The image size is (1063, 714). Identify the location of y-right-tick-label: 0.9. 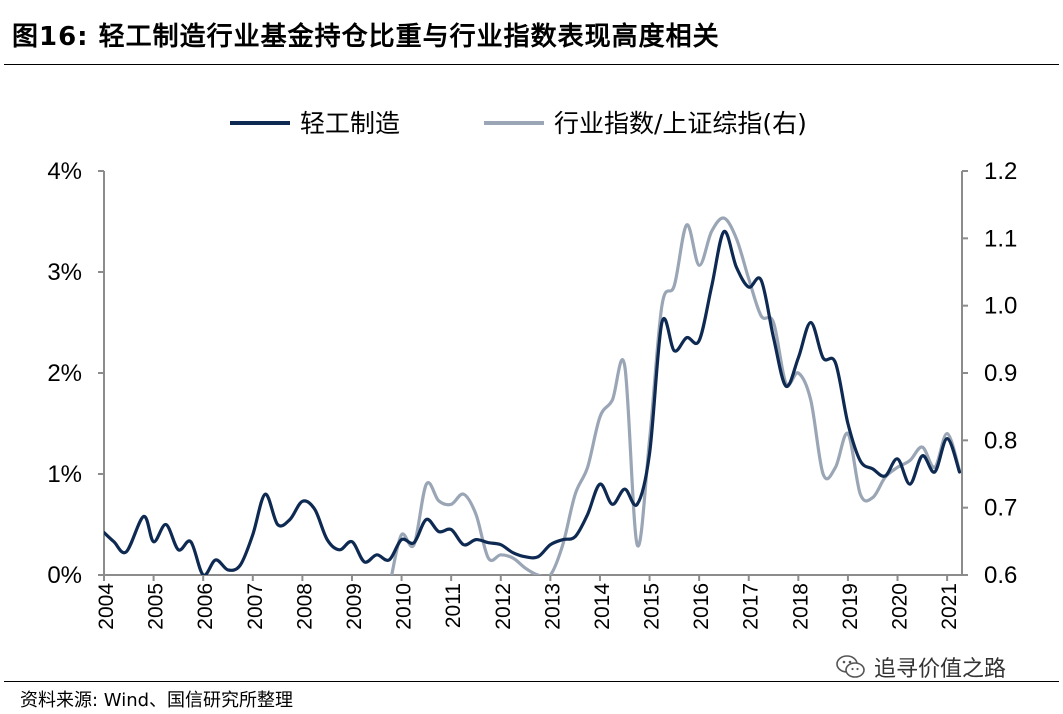
(1000, 373).